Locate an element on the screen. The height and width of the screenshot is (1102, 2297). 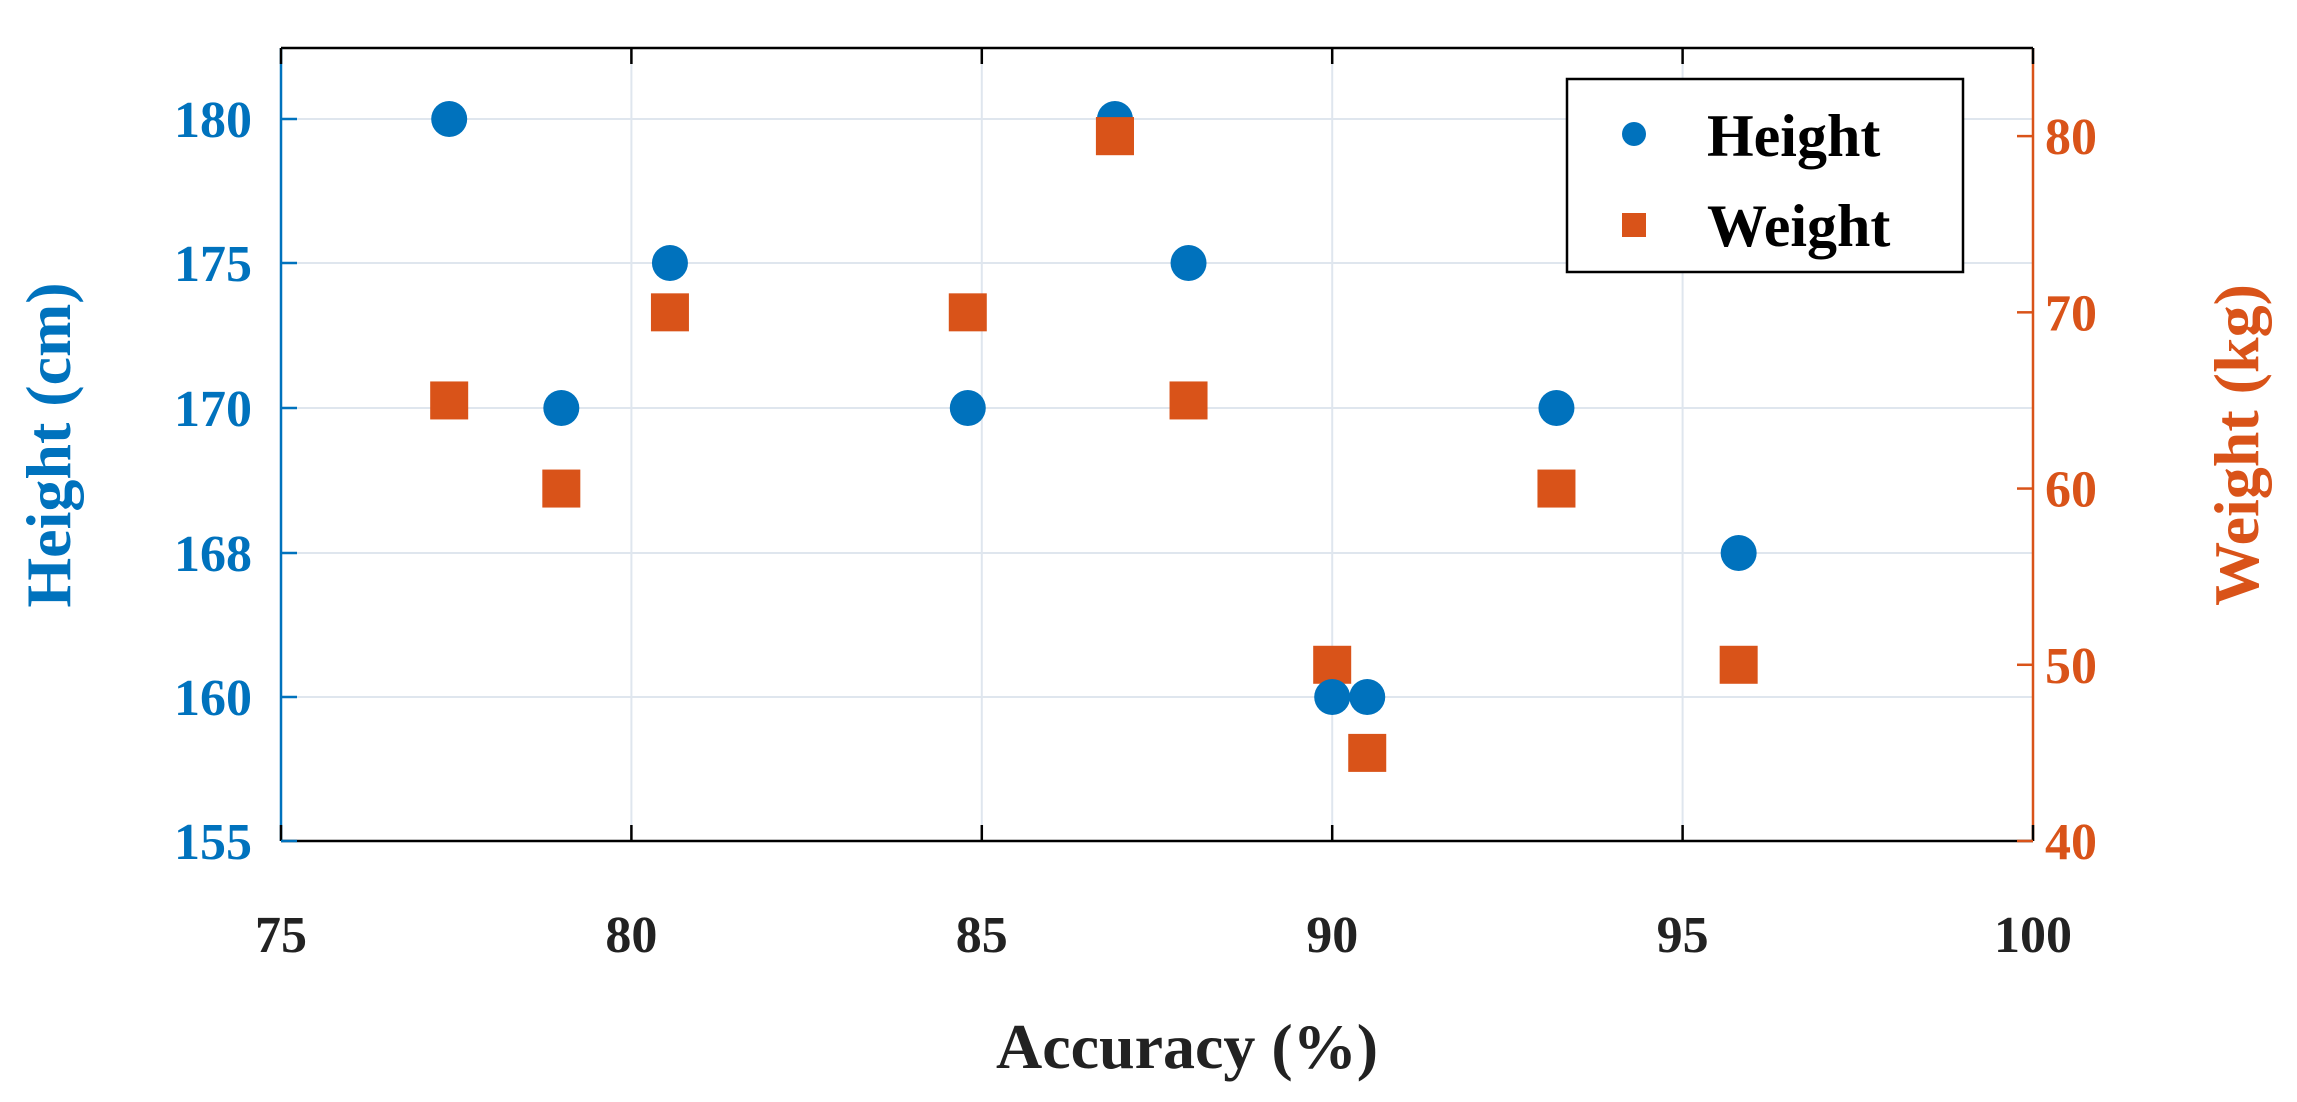
x-tick-label: 100 is located at coordinates (2033, 935).